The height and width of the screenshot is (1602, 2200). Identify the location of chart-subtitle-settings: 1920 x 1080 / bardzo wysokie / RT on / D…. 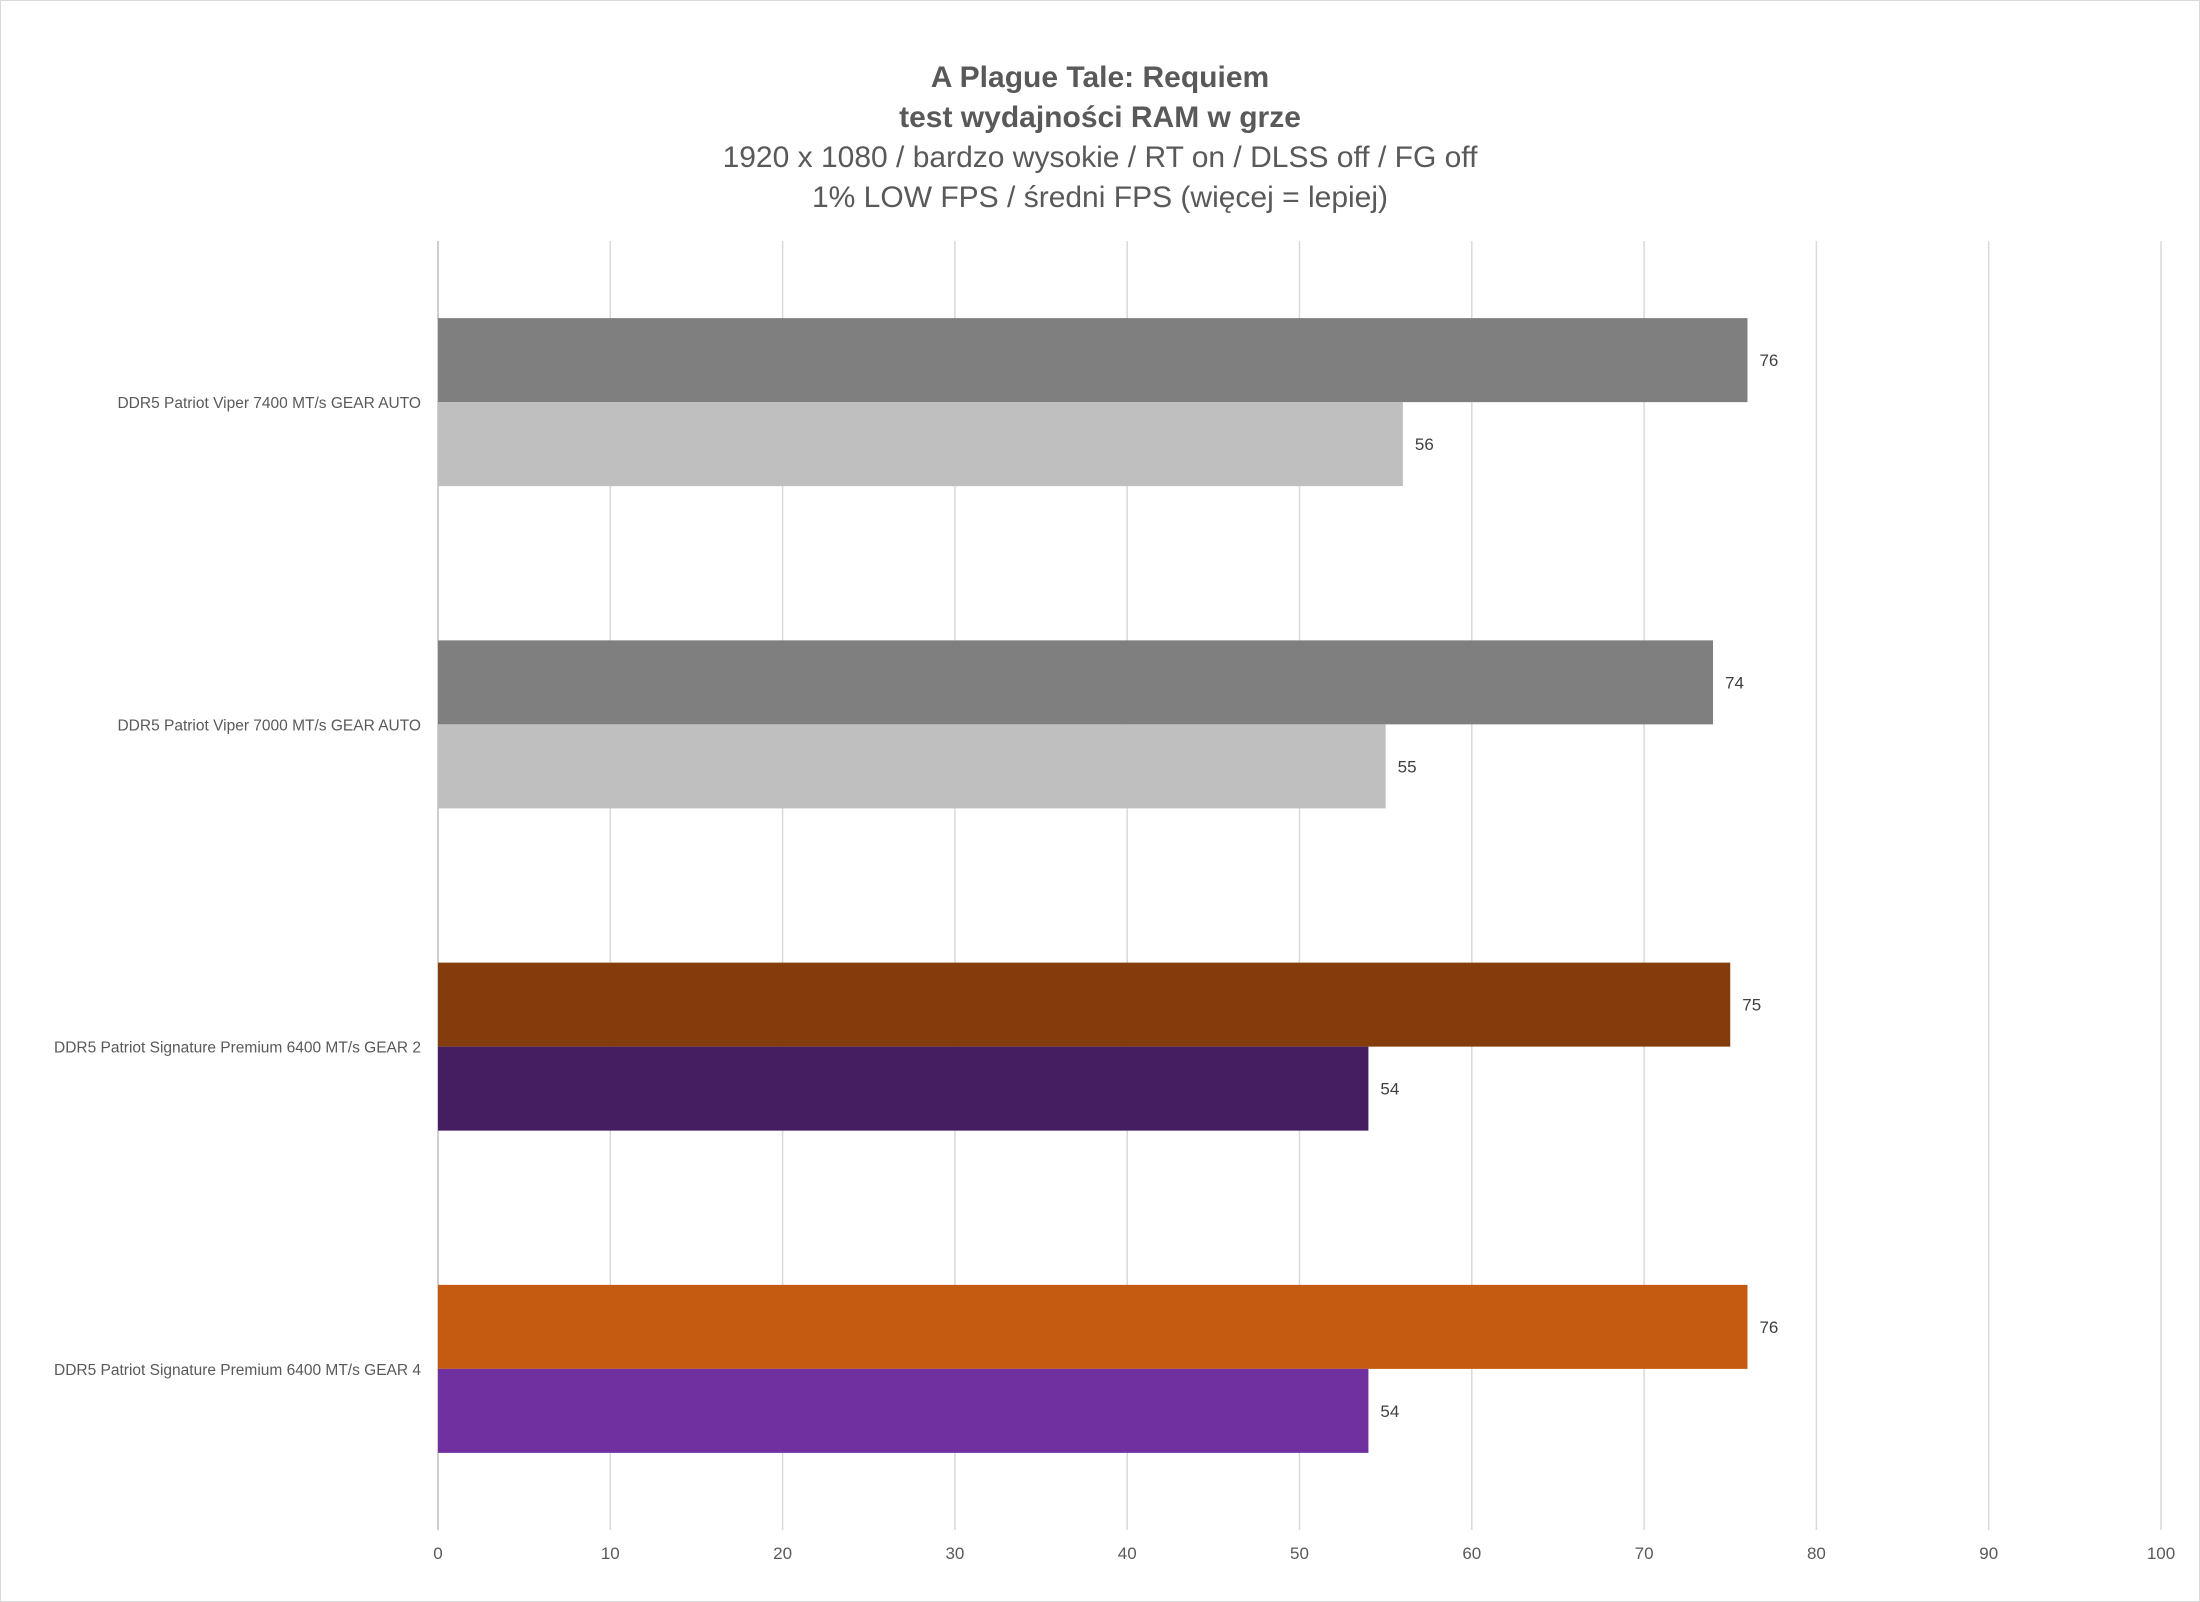
(1100, 157).